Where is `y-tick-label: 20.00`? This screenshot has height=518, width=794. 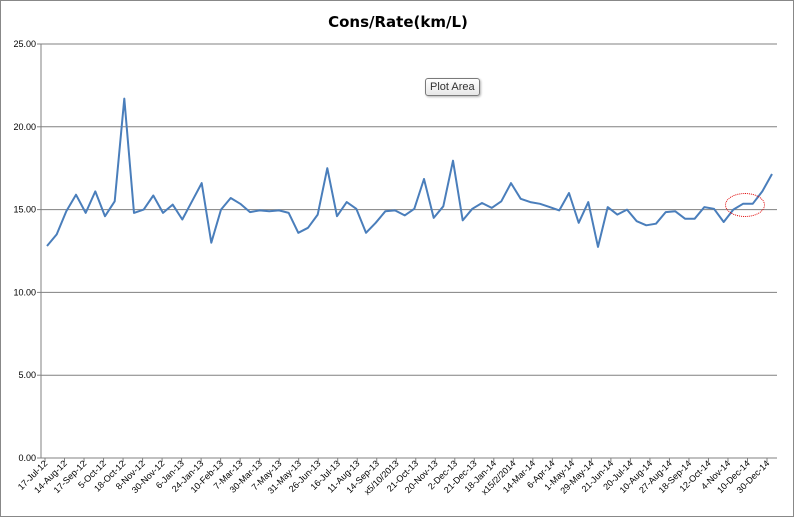 y-tick-label: 20.00 is located at coordinates (24, 127).